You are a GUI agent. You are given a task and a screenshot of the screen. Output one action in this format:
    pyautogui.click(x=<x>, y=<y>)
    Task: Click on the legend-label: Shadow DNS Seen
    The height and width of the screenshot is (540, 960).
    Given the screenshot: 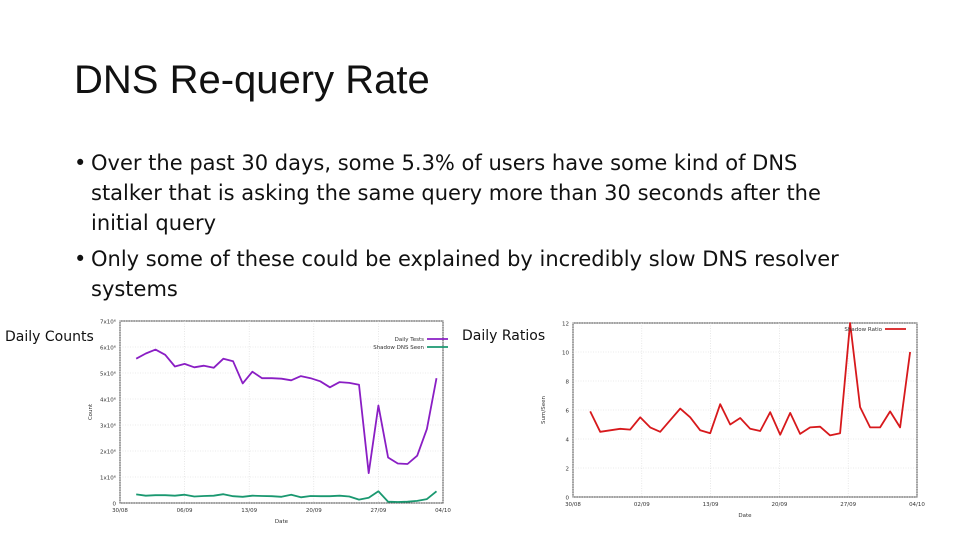 What is the action you would take?
    pyautogui.click(x=398, y=348)
    